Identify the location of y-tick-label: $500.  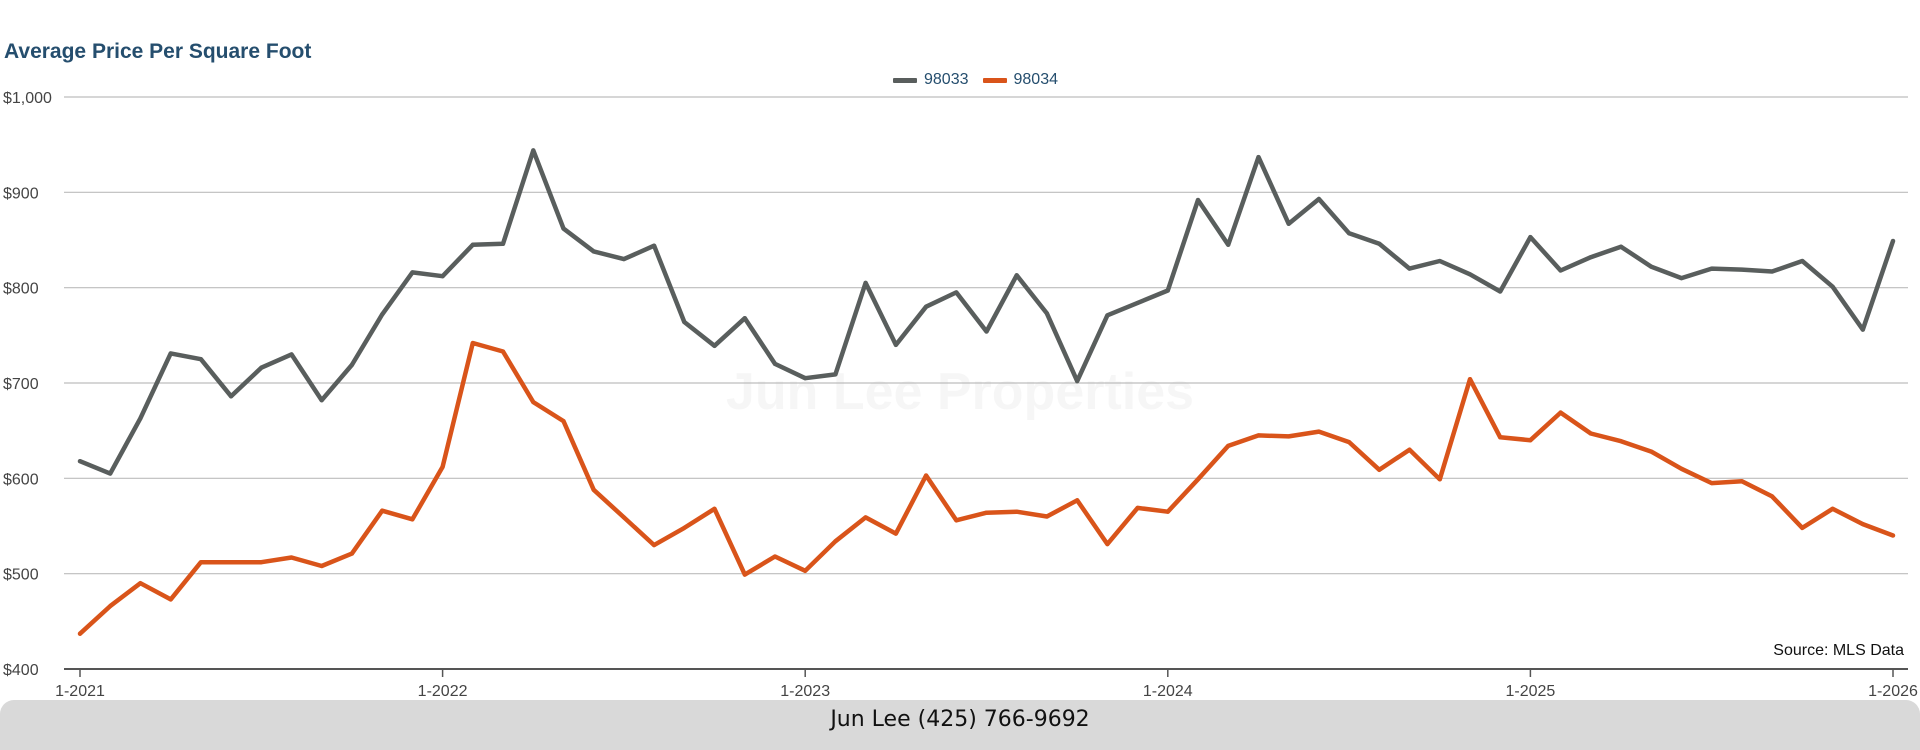
(21, 575).